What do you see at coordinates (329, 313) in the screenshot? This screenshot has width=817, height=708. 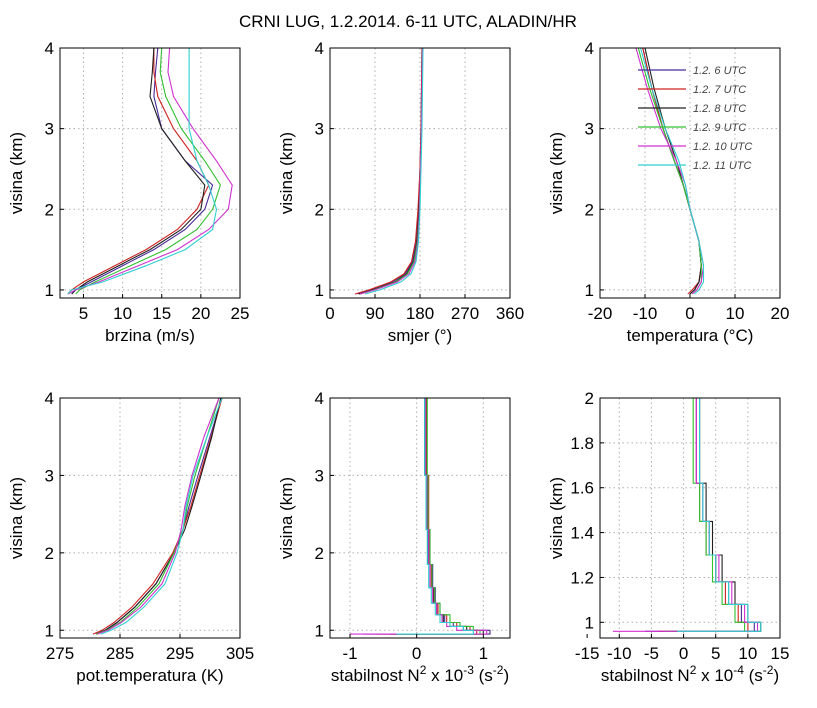 I see `x-tick-label: 0` at bounding box center [329, 313].